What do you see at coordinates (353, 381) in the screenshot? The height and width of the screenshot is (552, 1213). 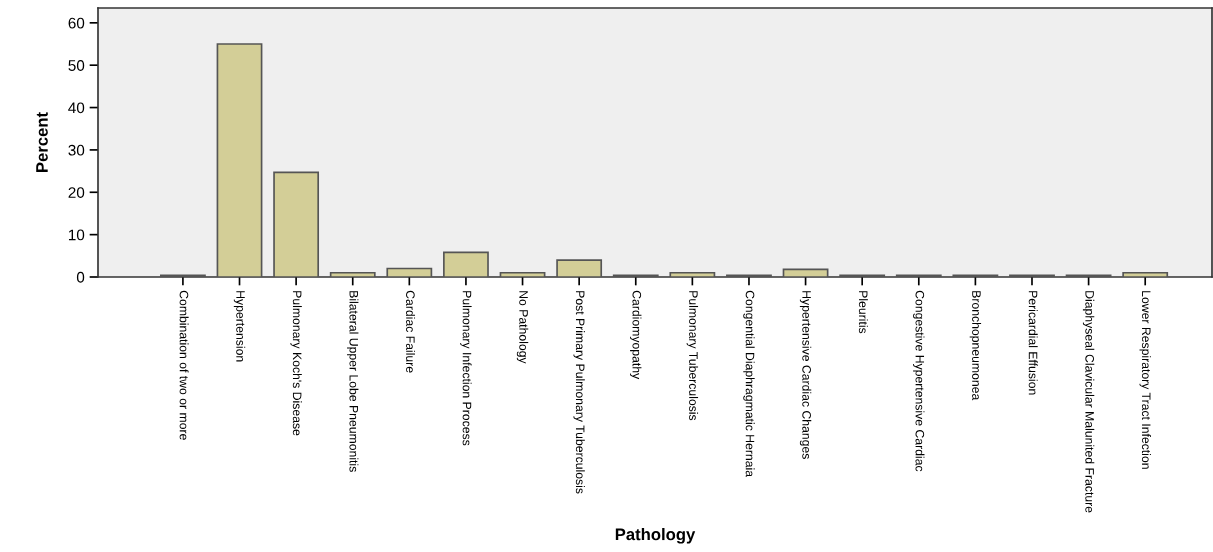 I see `x-tick-label: Bilateral Upper Lobe Pneumonitis` at bounding box center [353, 381].